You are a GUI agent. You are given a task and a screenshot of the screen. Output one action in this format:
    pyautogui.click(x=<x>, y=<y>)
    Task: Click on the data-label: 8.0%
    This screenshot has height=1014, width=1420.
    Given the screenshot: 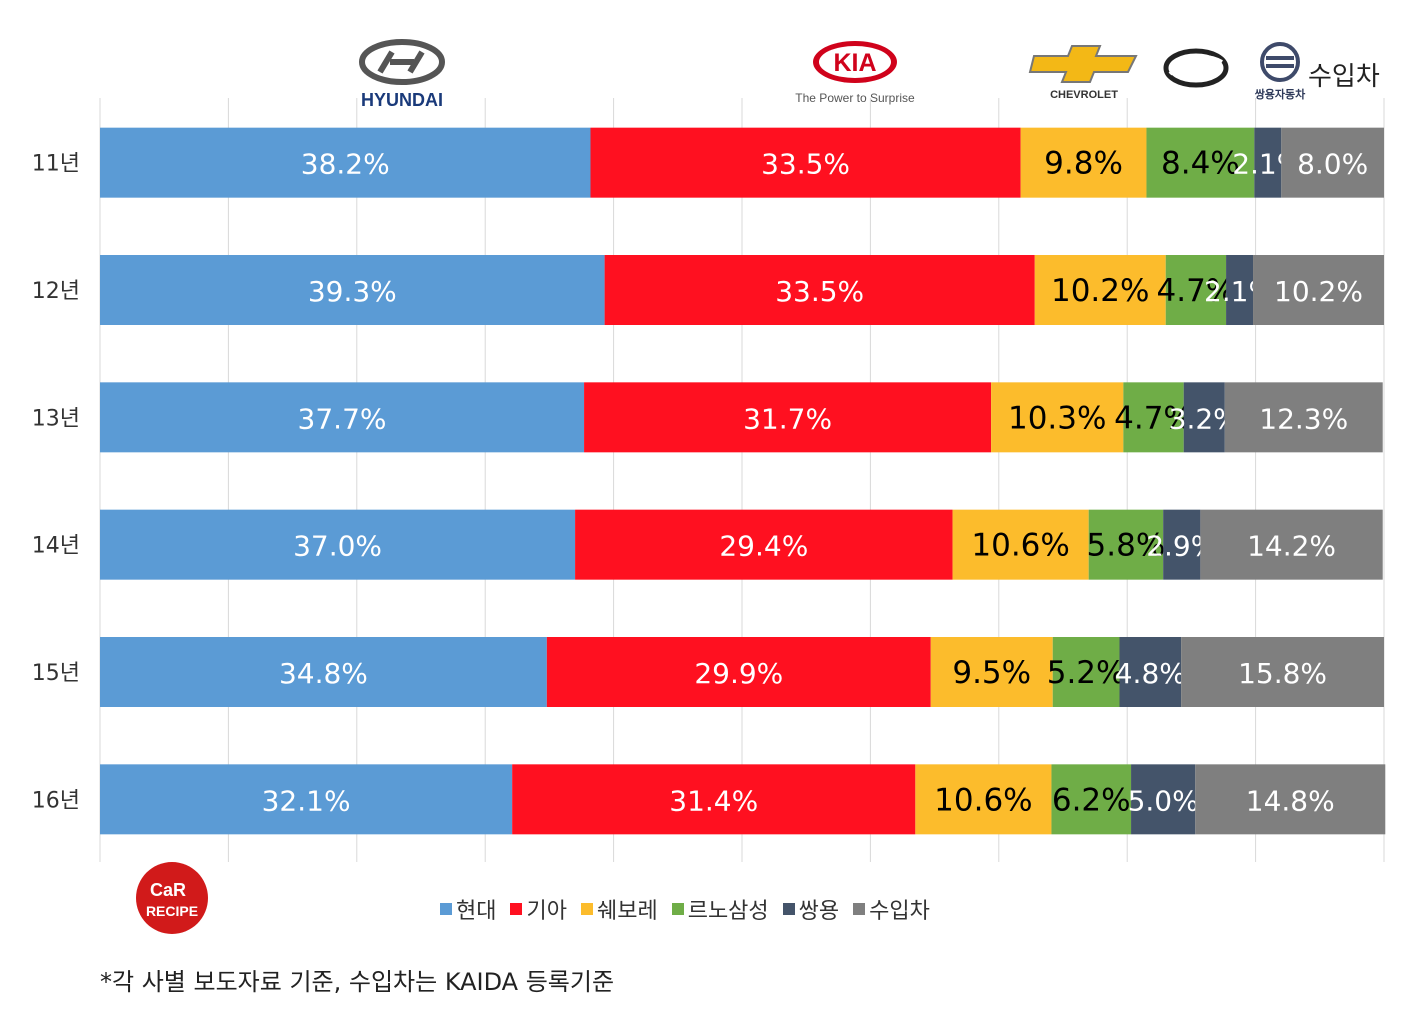 What is the action you would take?
    pyautogui.click(x=1332, y=164)
    